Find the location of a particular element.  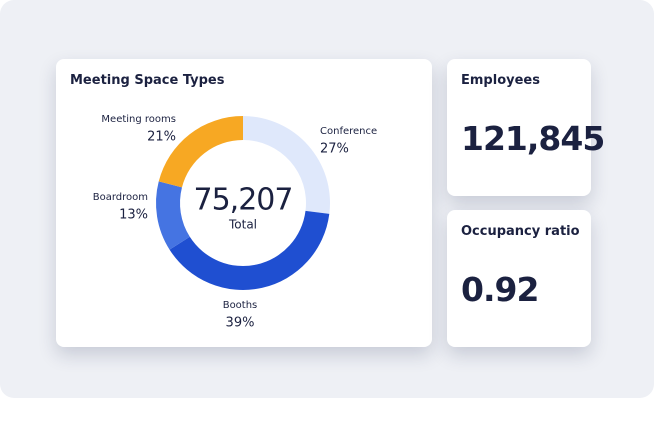

segment-label: Conference is located at coordinates (348, 131).